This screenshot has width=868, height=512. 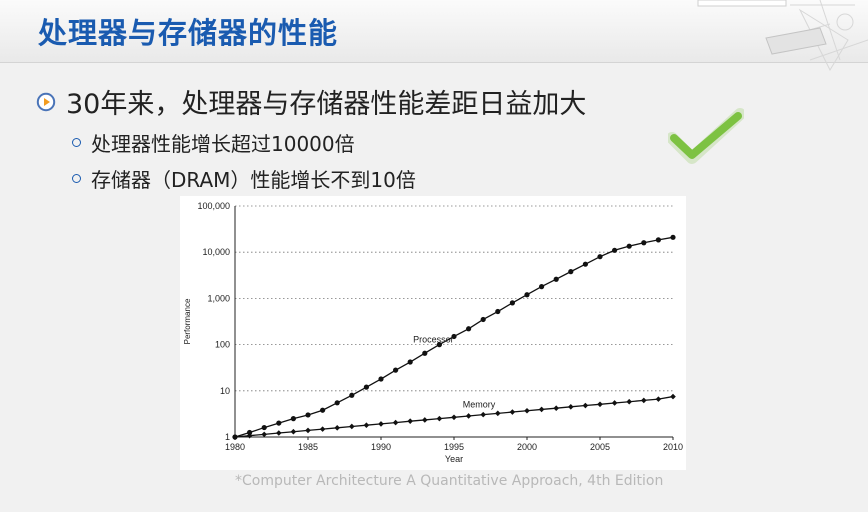 I want to click on sub-bullet-text: 存储器（DRAM）性能增长不到10倍, so click(x=253, y=180).